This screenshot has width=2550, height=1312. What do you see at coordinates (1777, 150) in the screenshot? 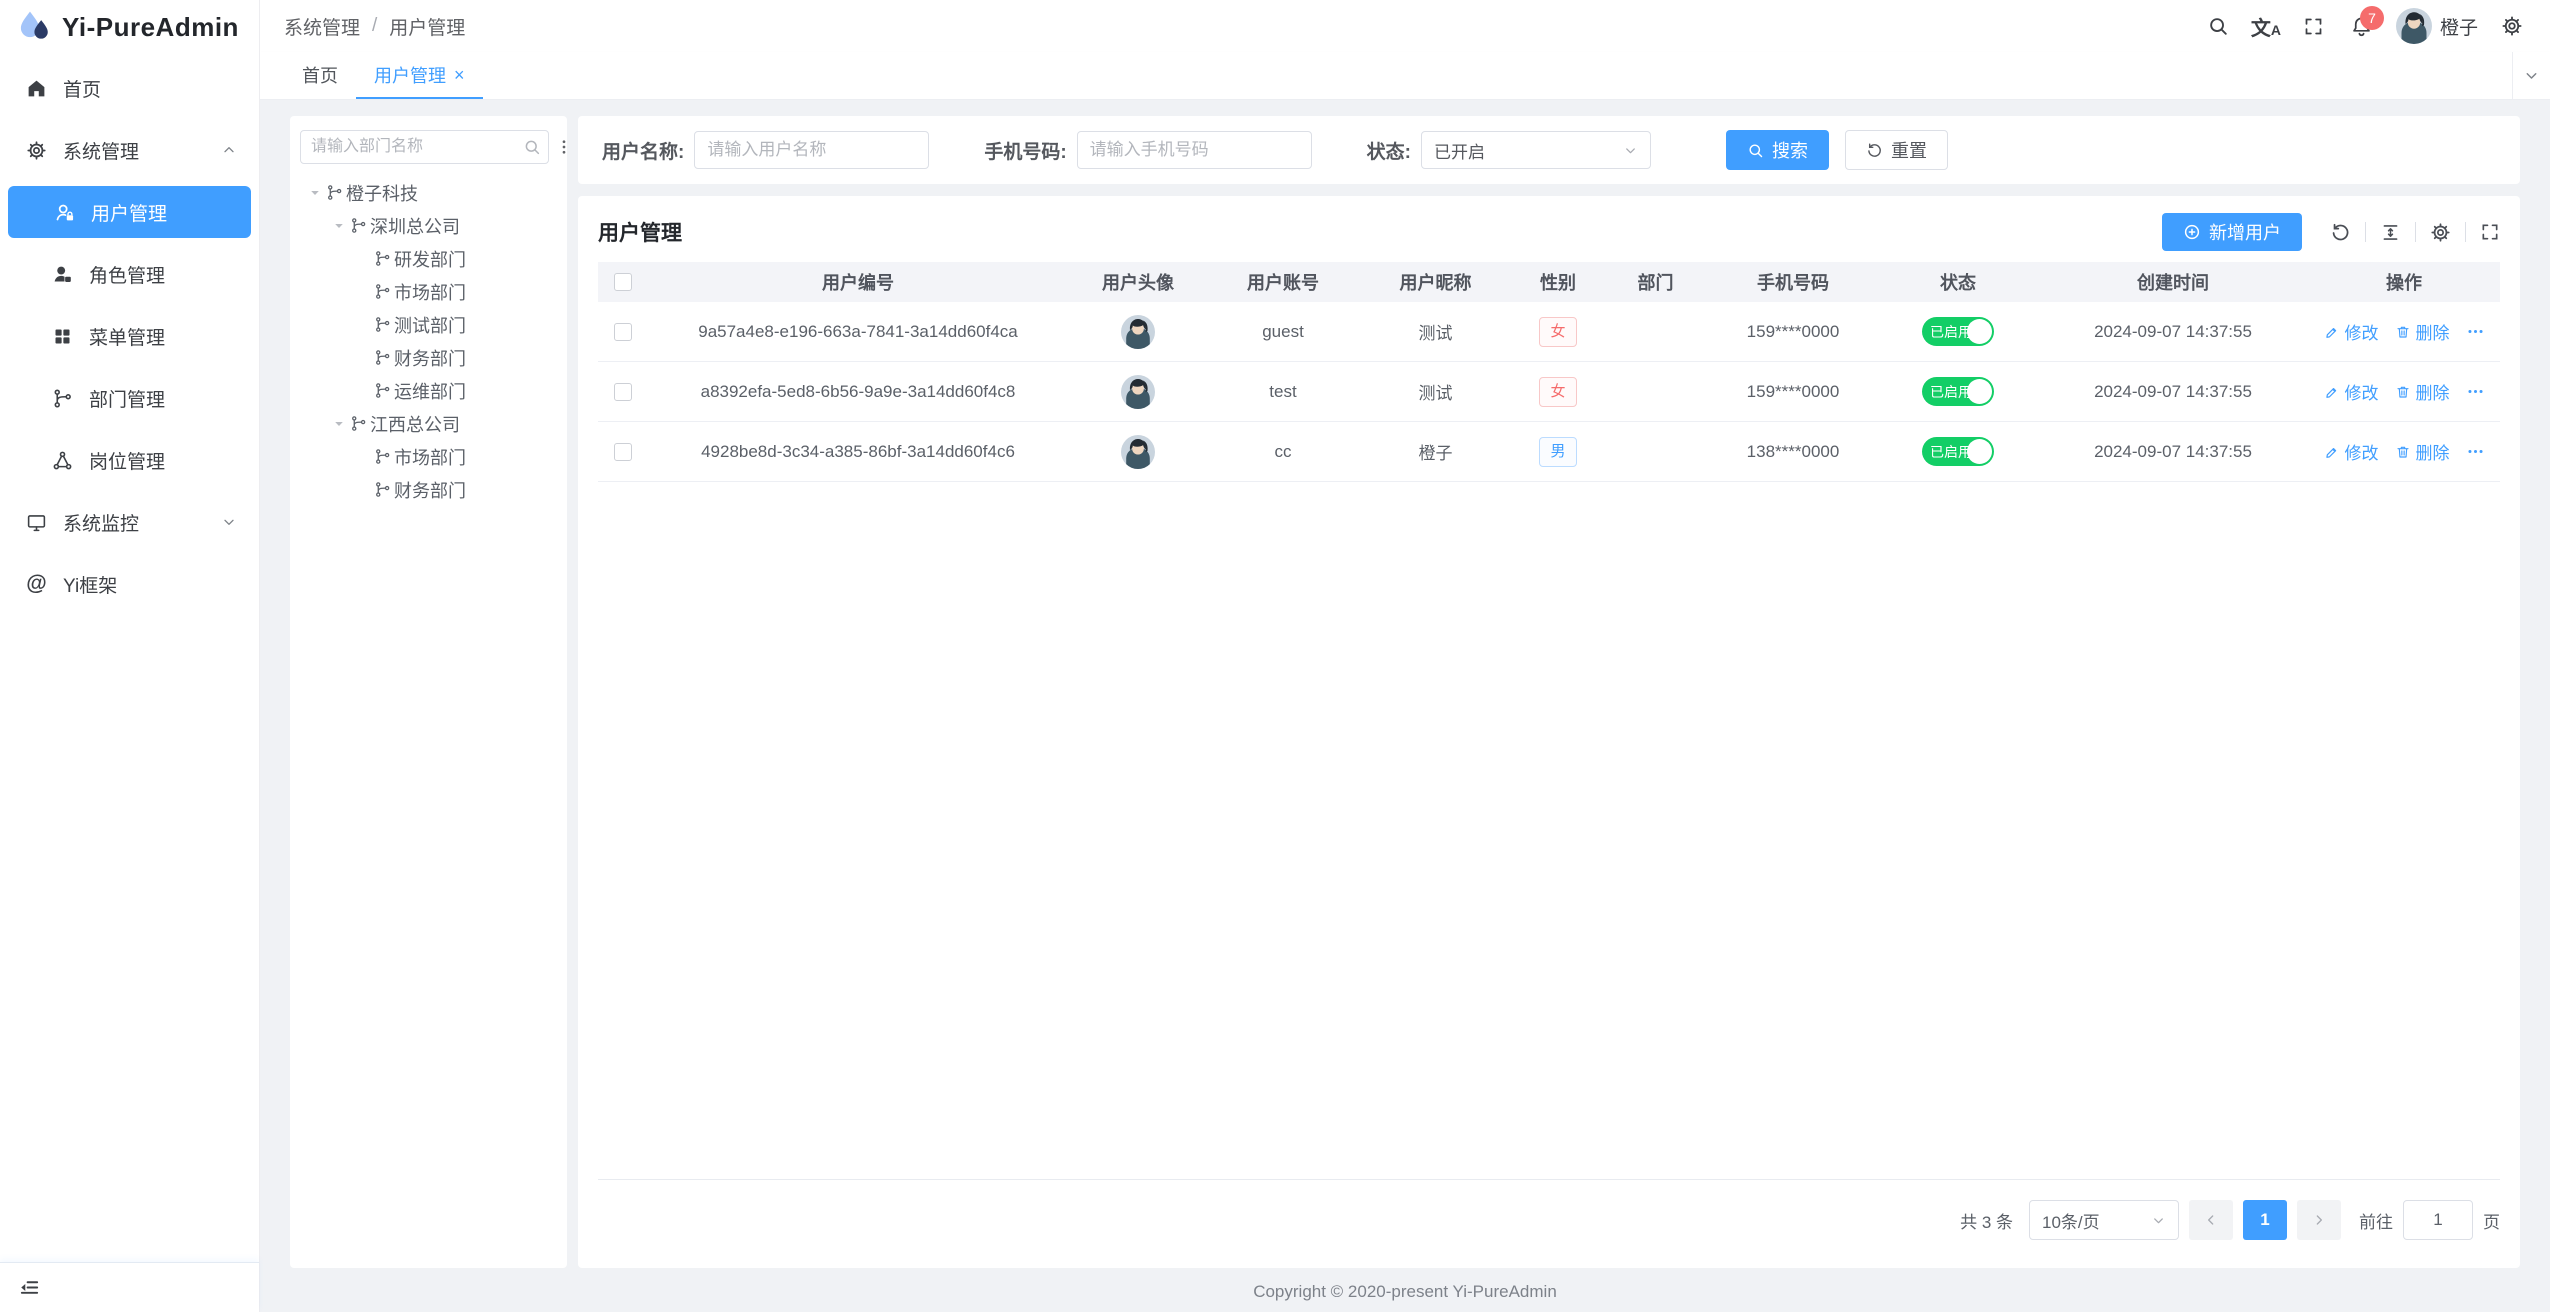
I see `search-button: 搜索` at bounding box center [1777, 150].